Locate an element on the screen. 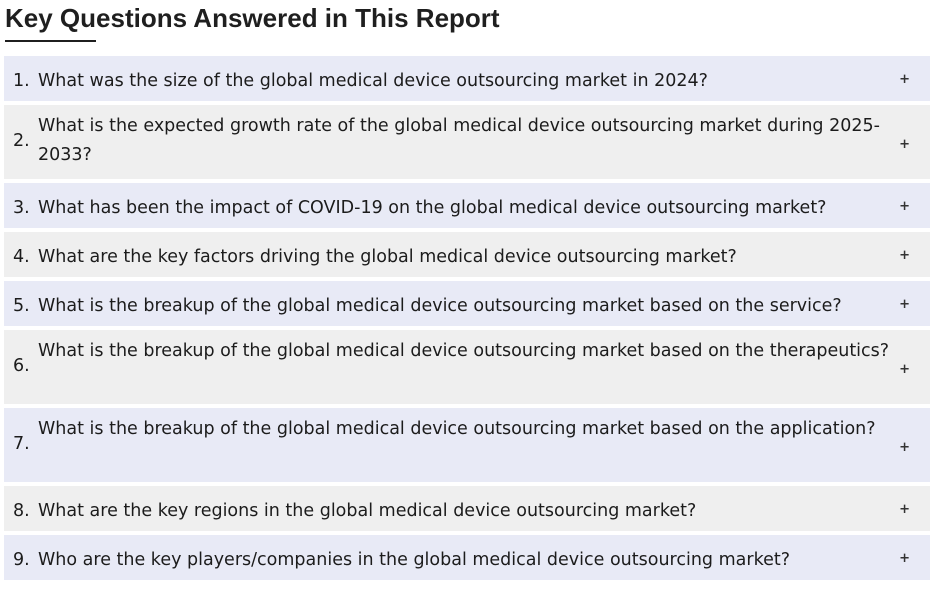 The image size is (936, 594). faq-number: 4. is located at coordinates (21, 257).